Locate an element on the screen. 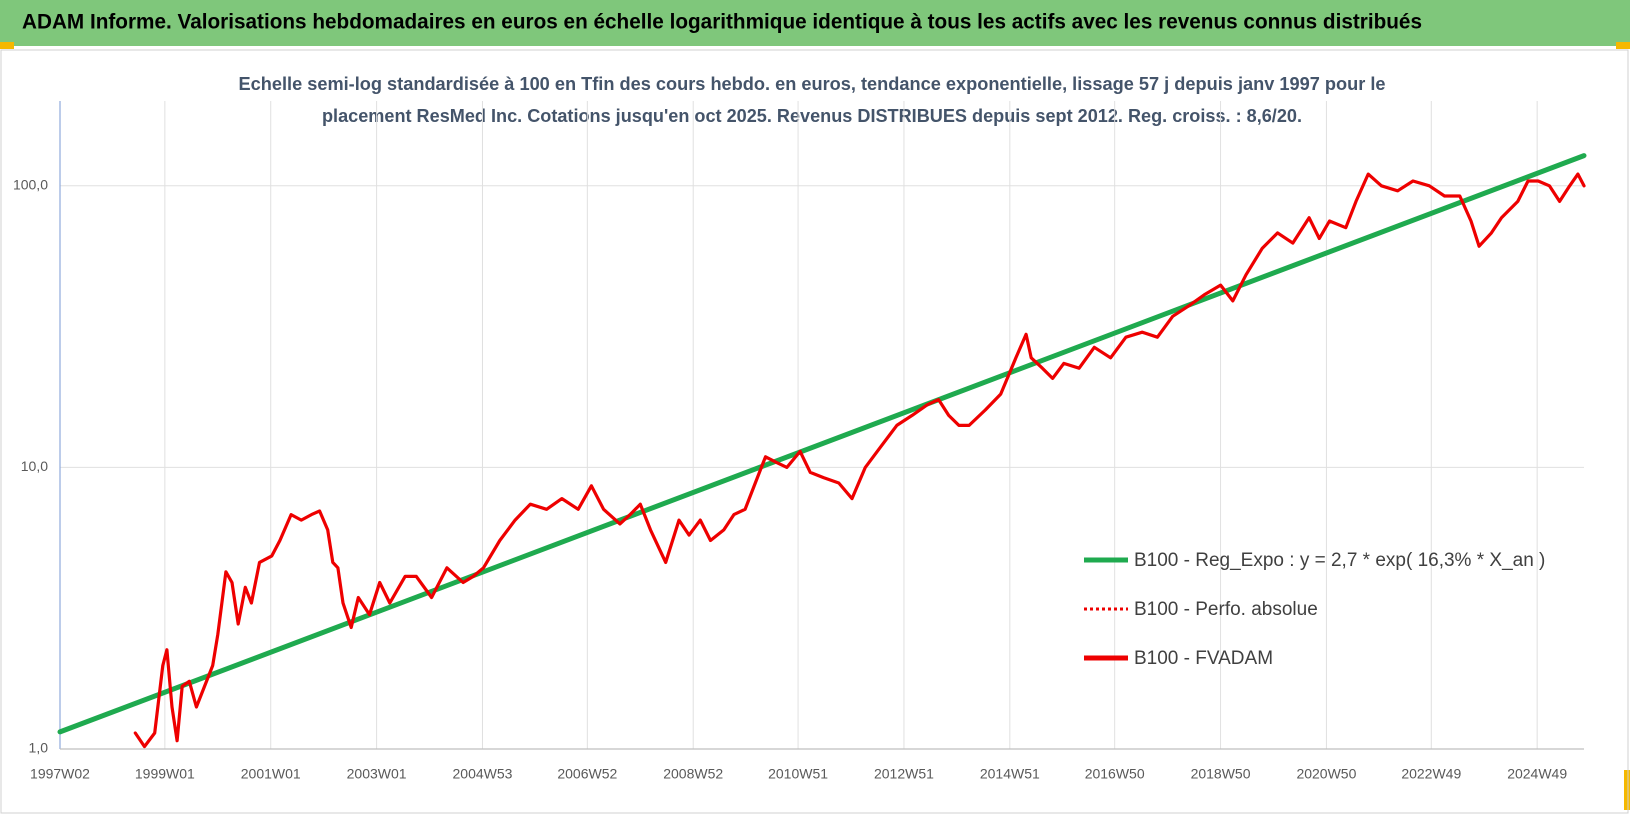 Image resolution: width=1630 pixels, height=815 pixels. x-tick-label: 2003W01 is located at coordinates (377, 774).